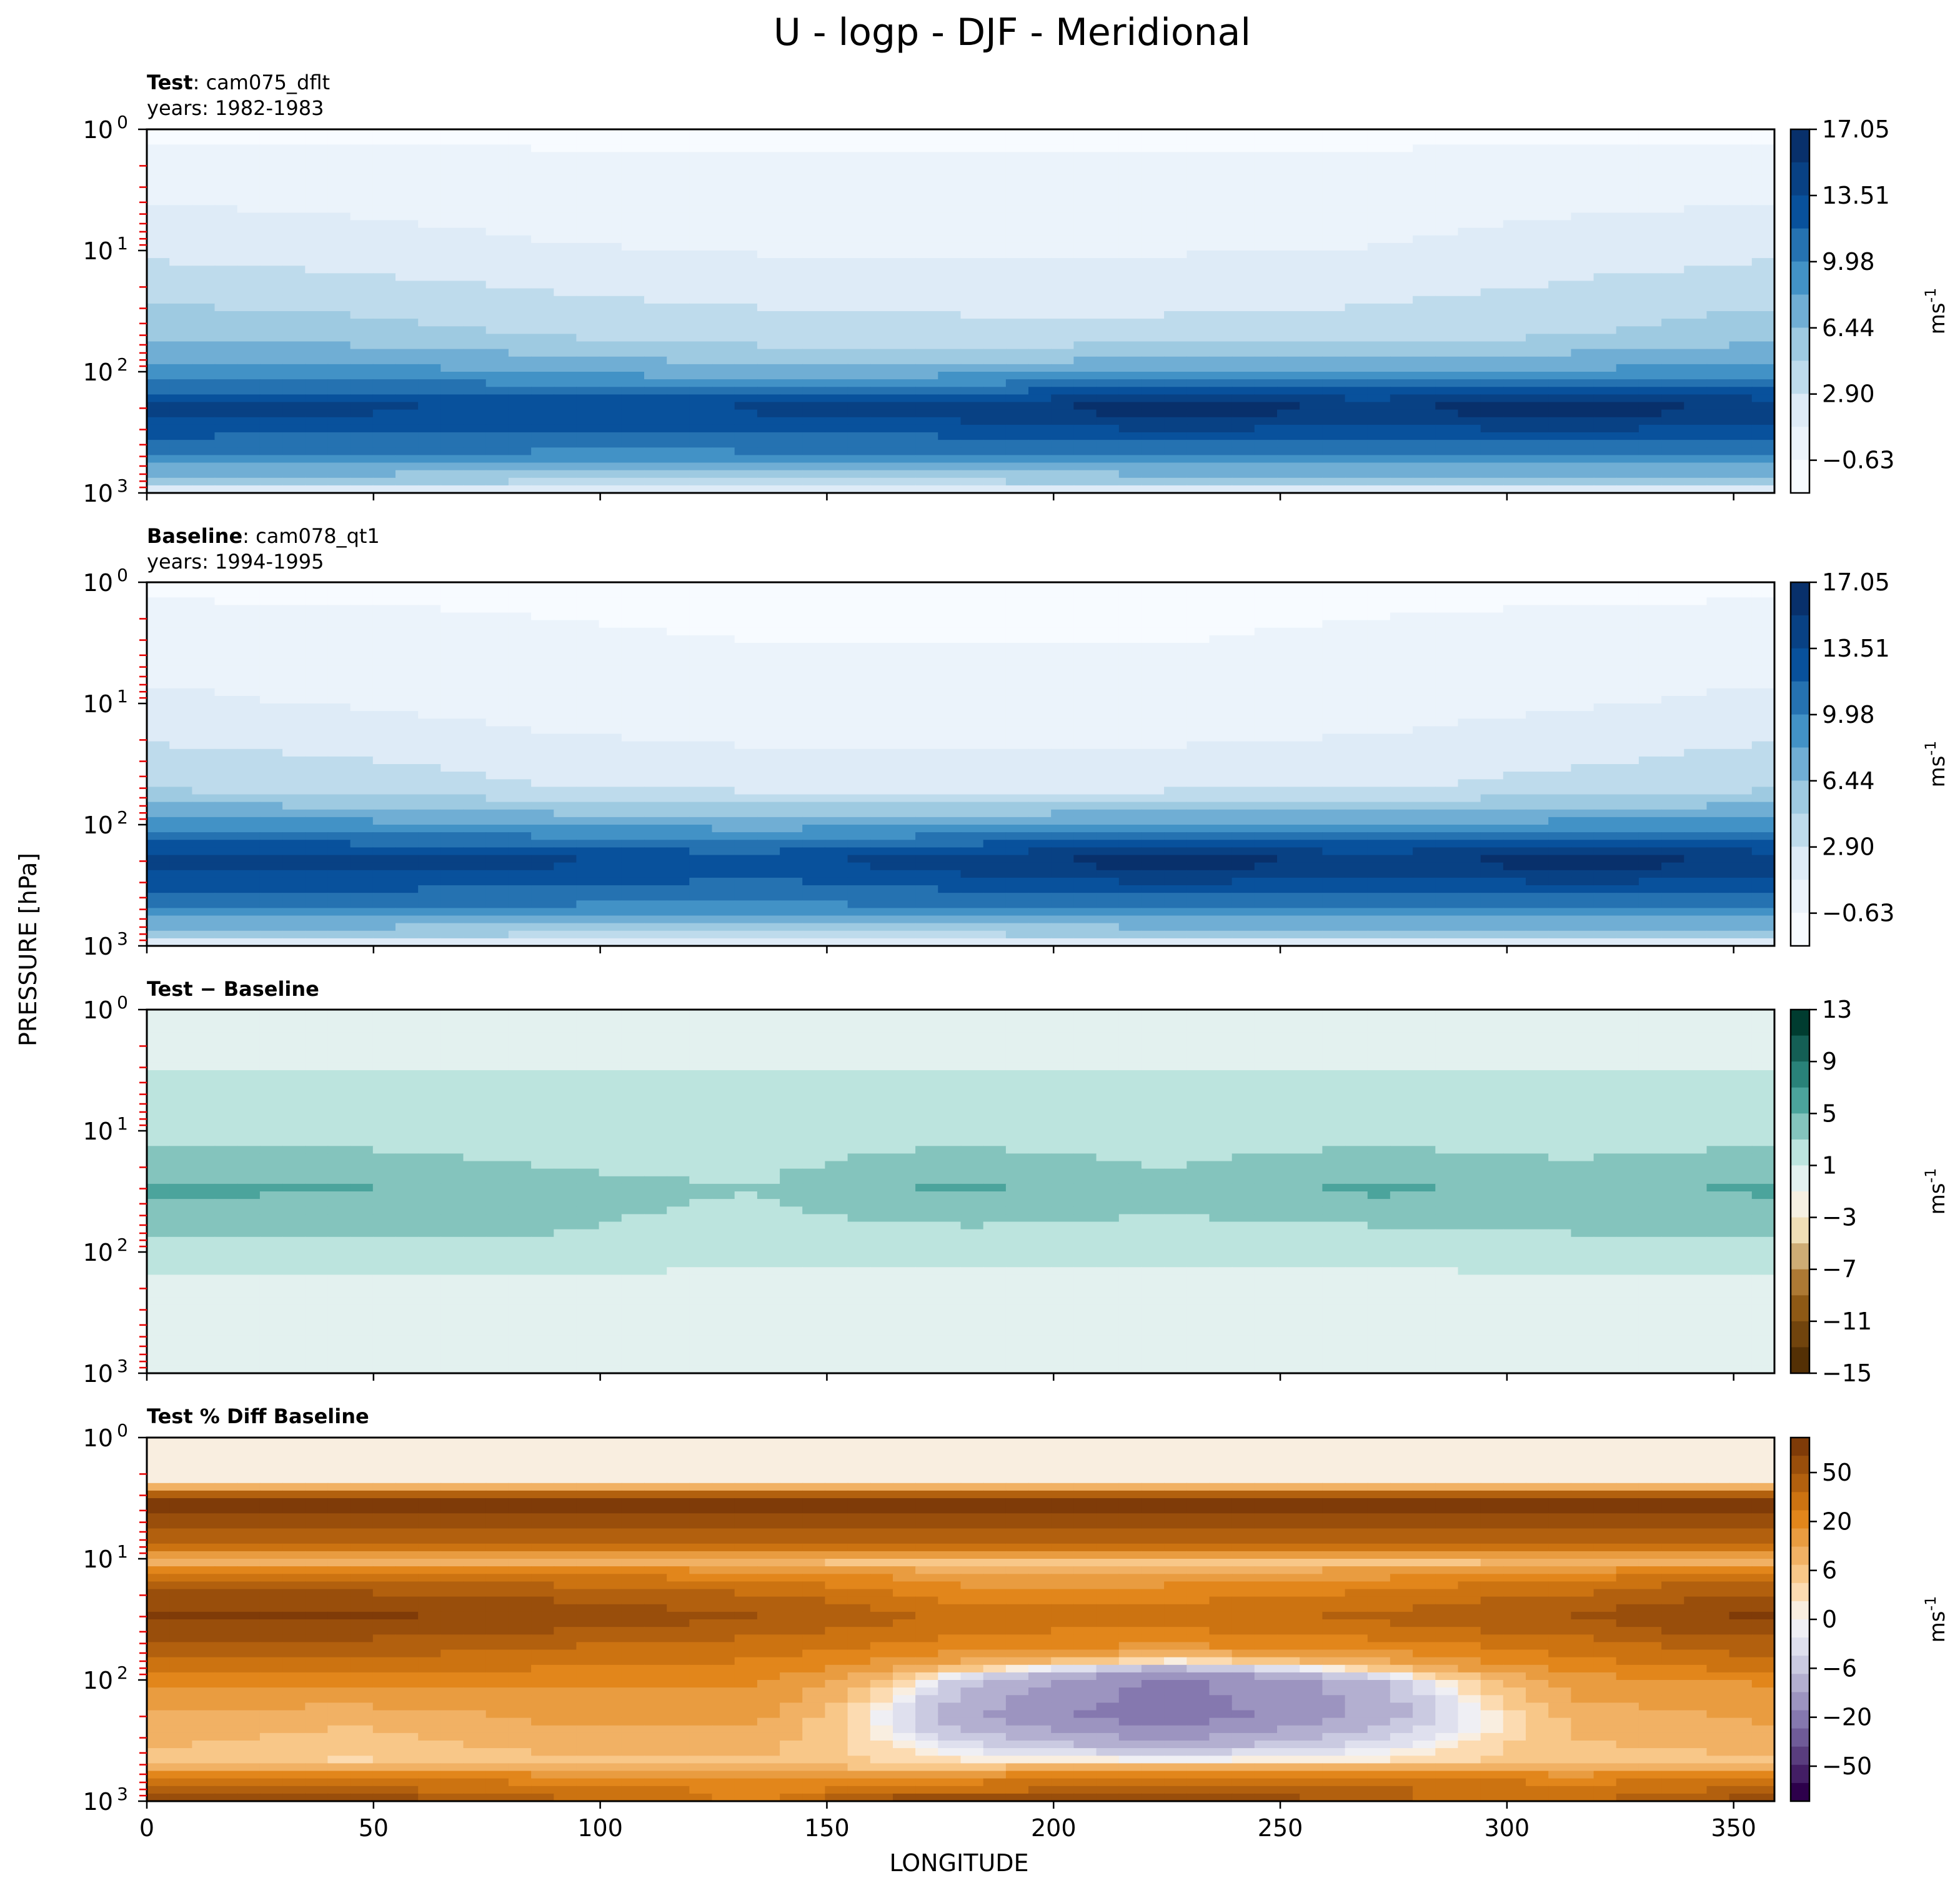 The image size is (1960, 1898). Describe the element at coordinates (122, 243) in the screenshot. I see `y-tick-exponent: 1` at that location.